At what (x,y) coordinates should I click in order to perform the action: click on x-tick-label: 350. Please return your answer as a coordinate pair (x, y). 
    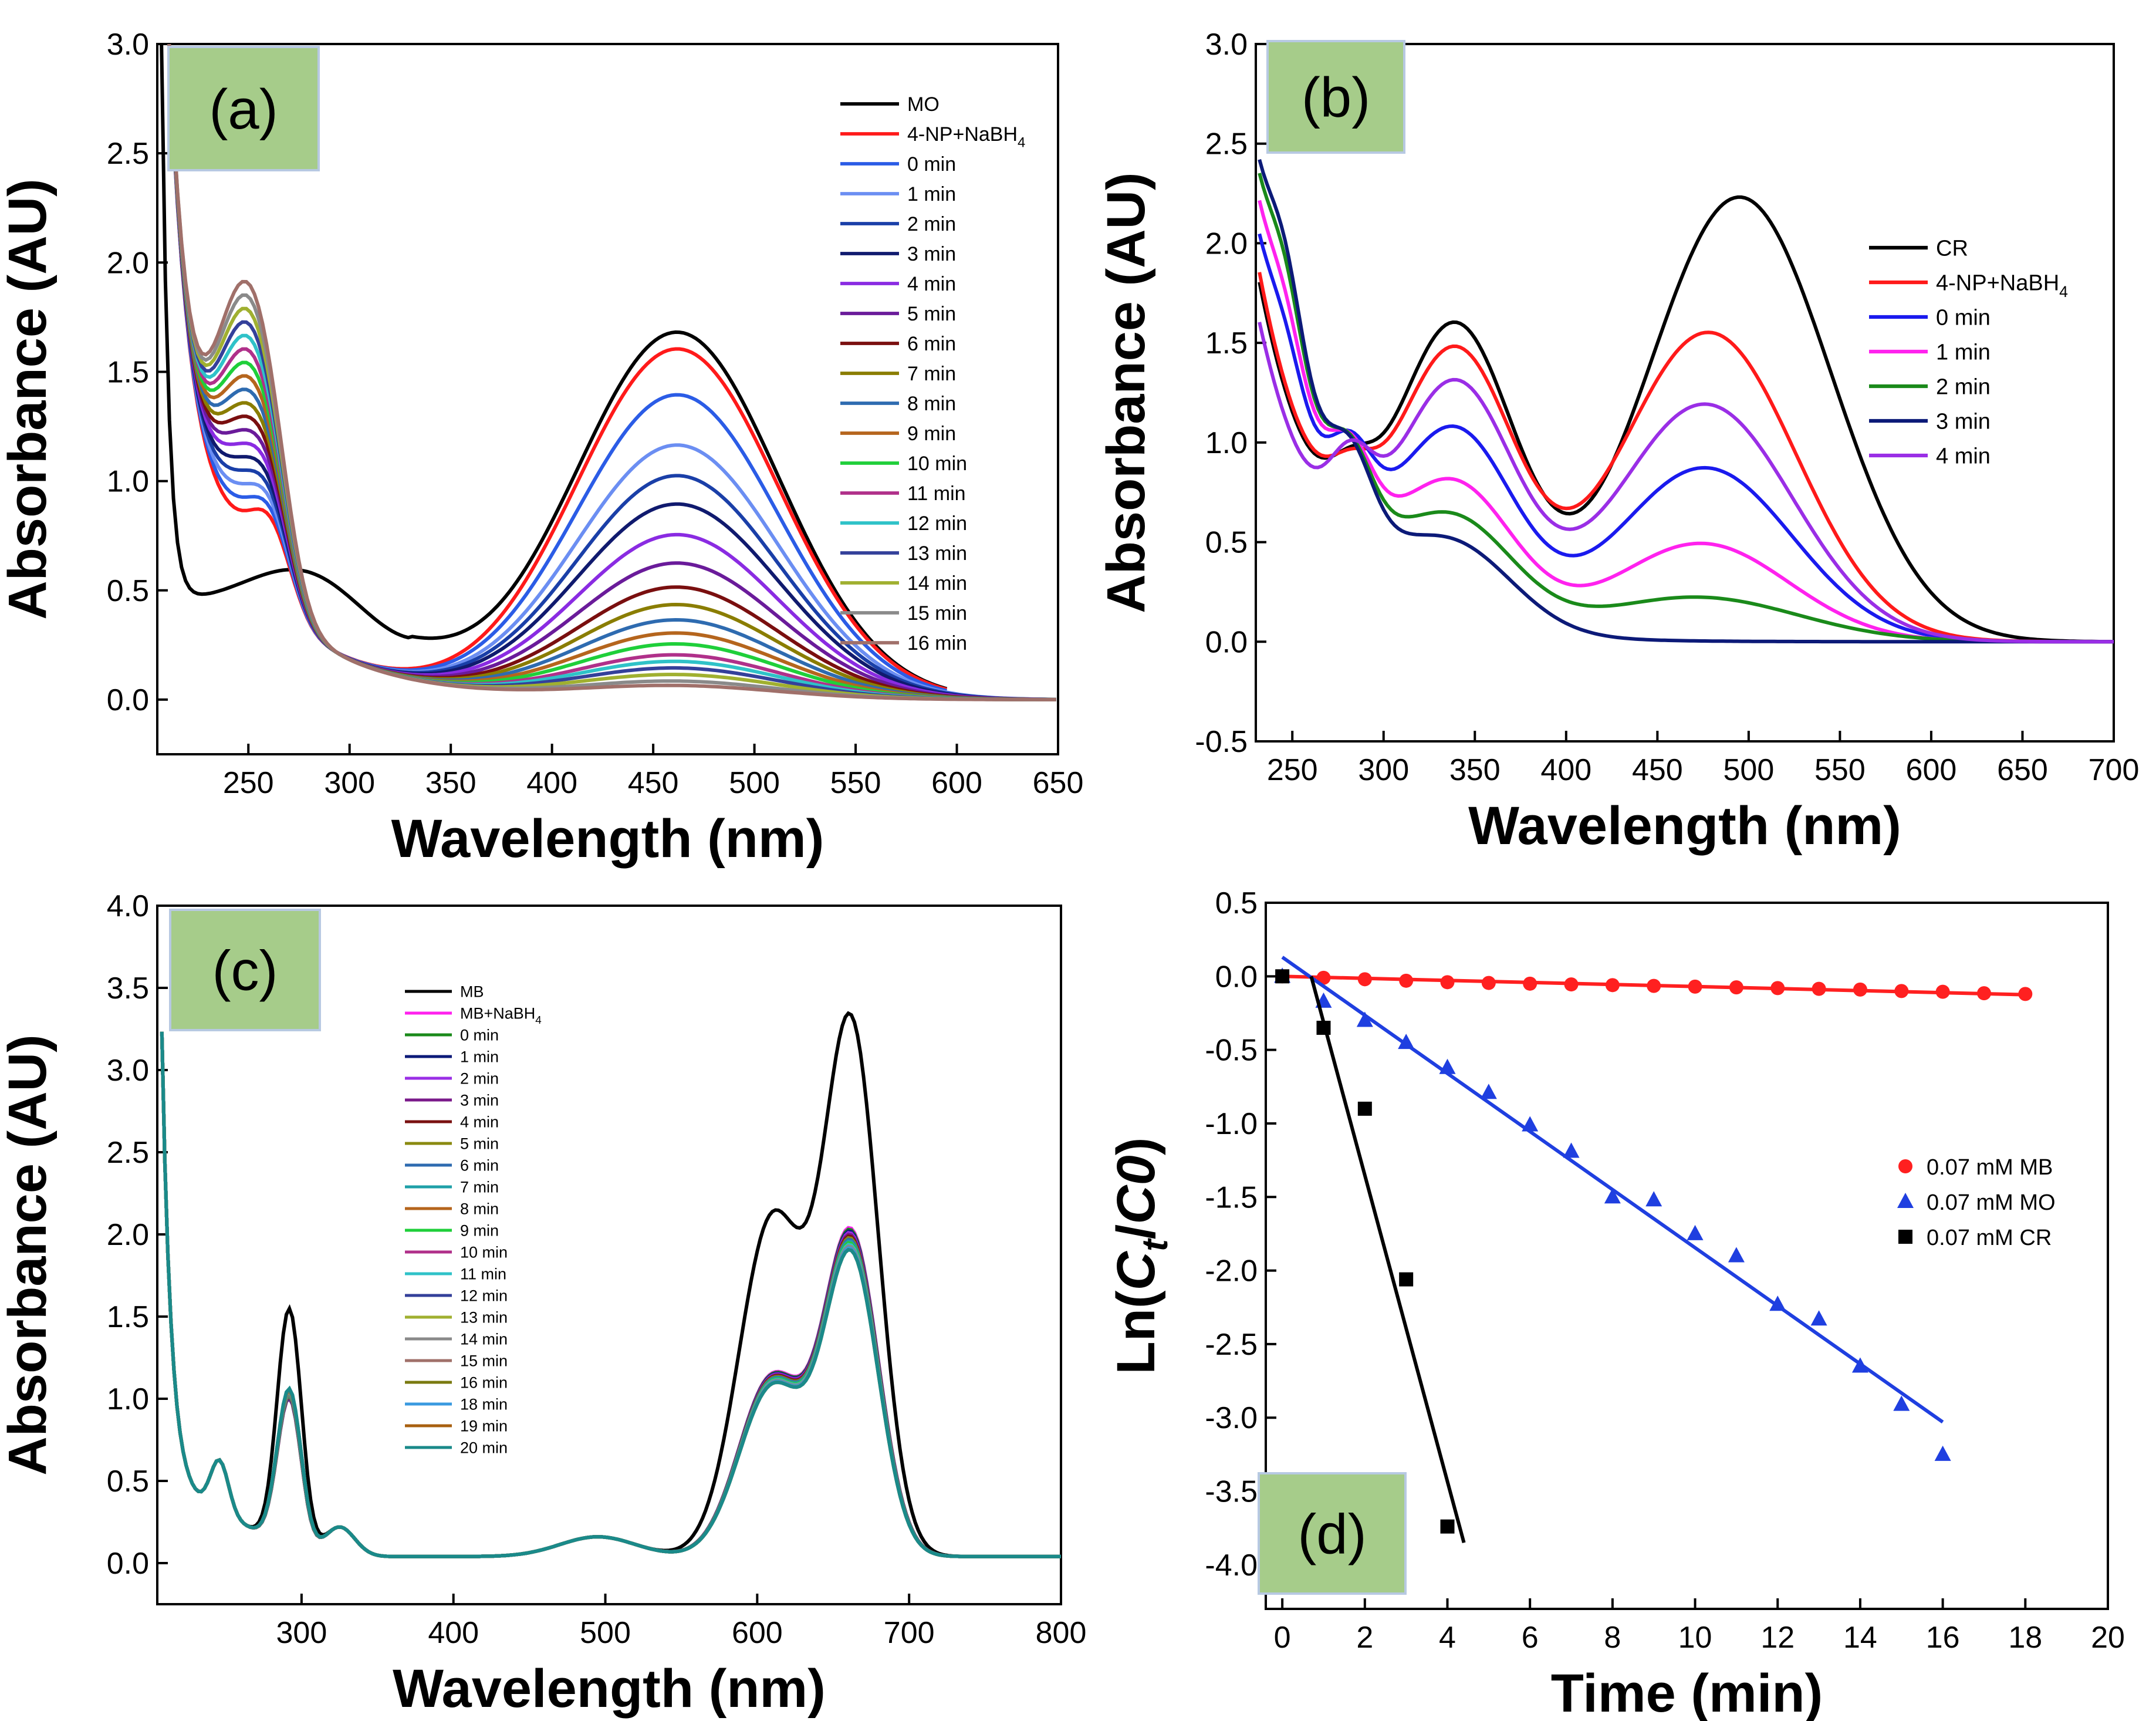
    Looking at the image, I should click on (1475, 770).